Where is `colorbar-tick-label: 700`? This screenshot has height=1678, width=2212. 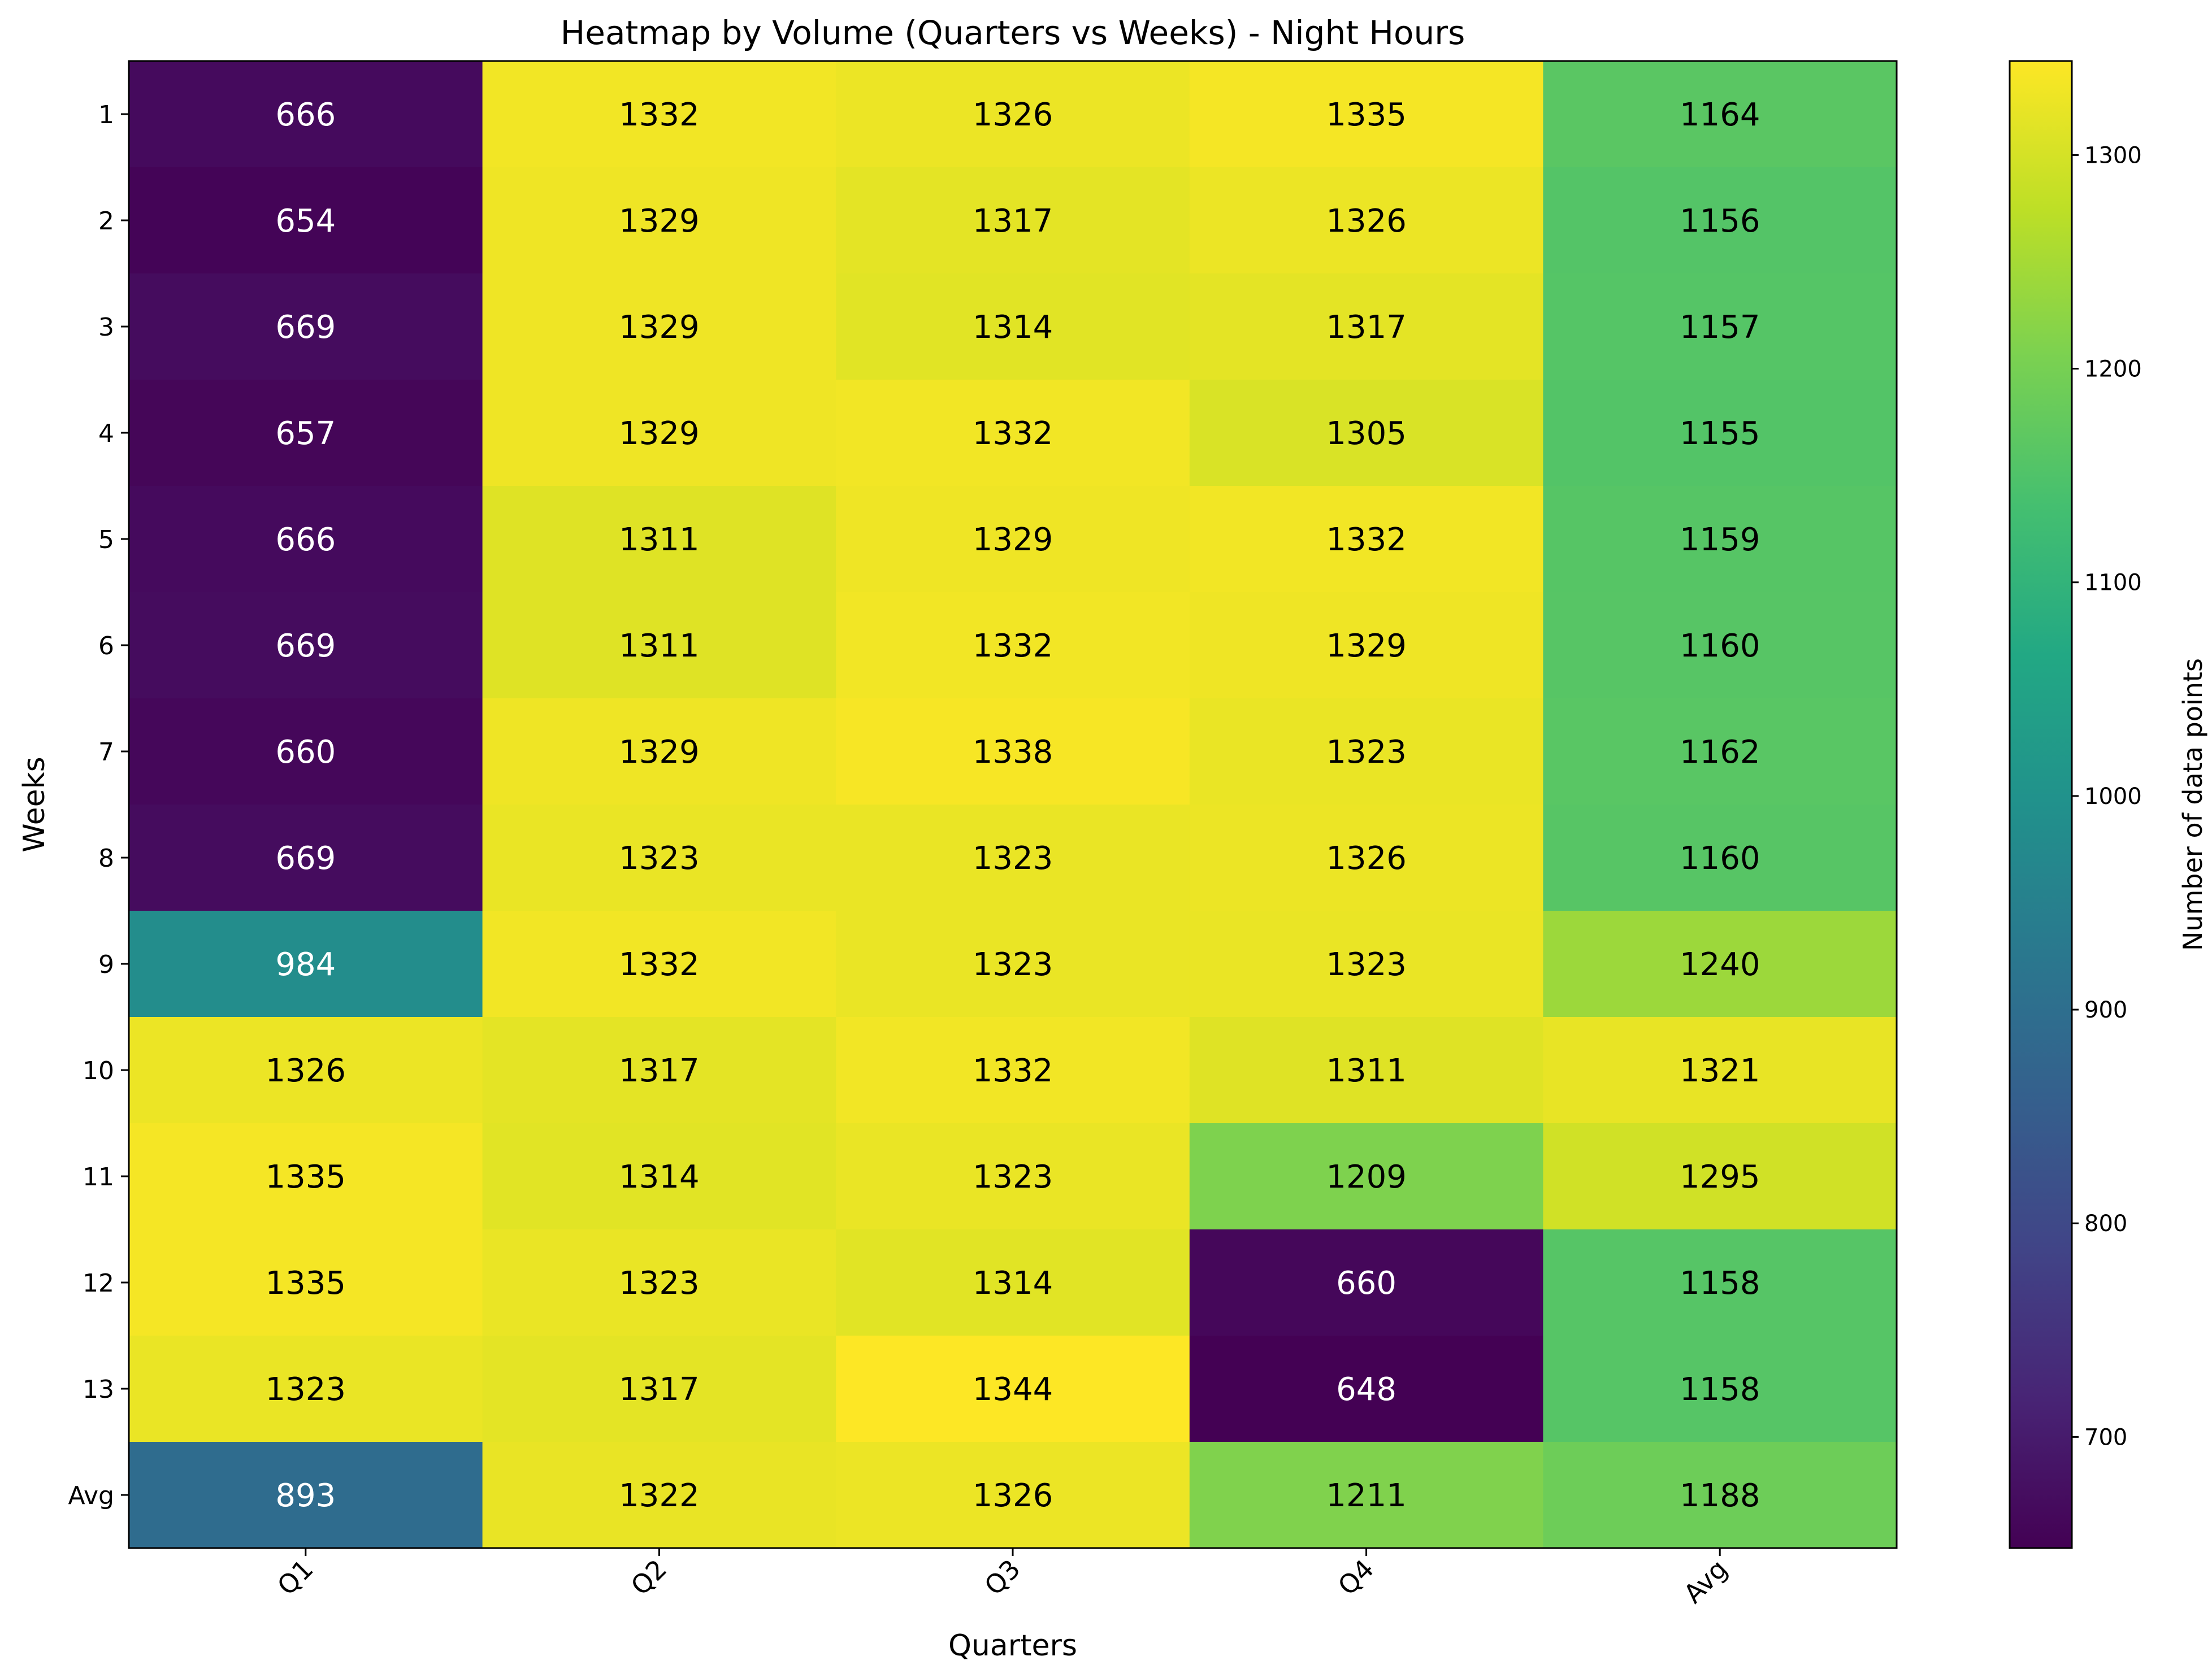
colorbar-tick-label: 700 is located at coordinates (2105, 1437).